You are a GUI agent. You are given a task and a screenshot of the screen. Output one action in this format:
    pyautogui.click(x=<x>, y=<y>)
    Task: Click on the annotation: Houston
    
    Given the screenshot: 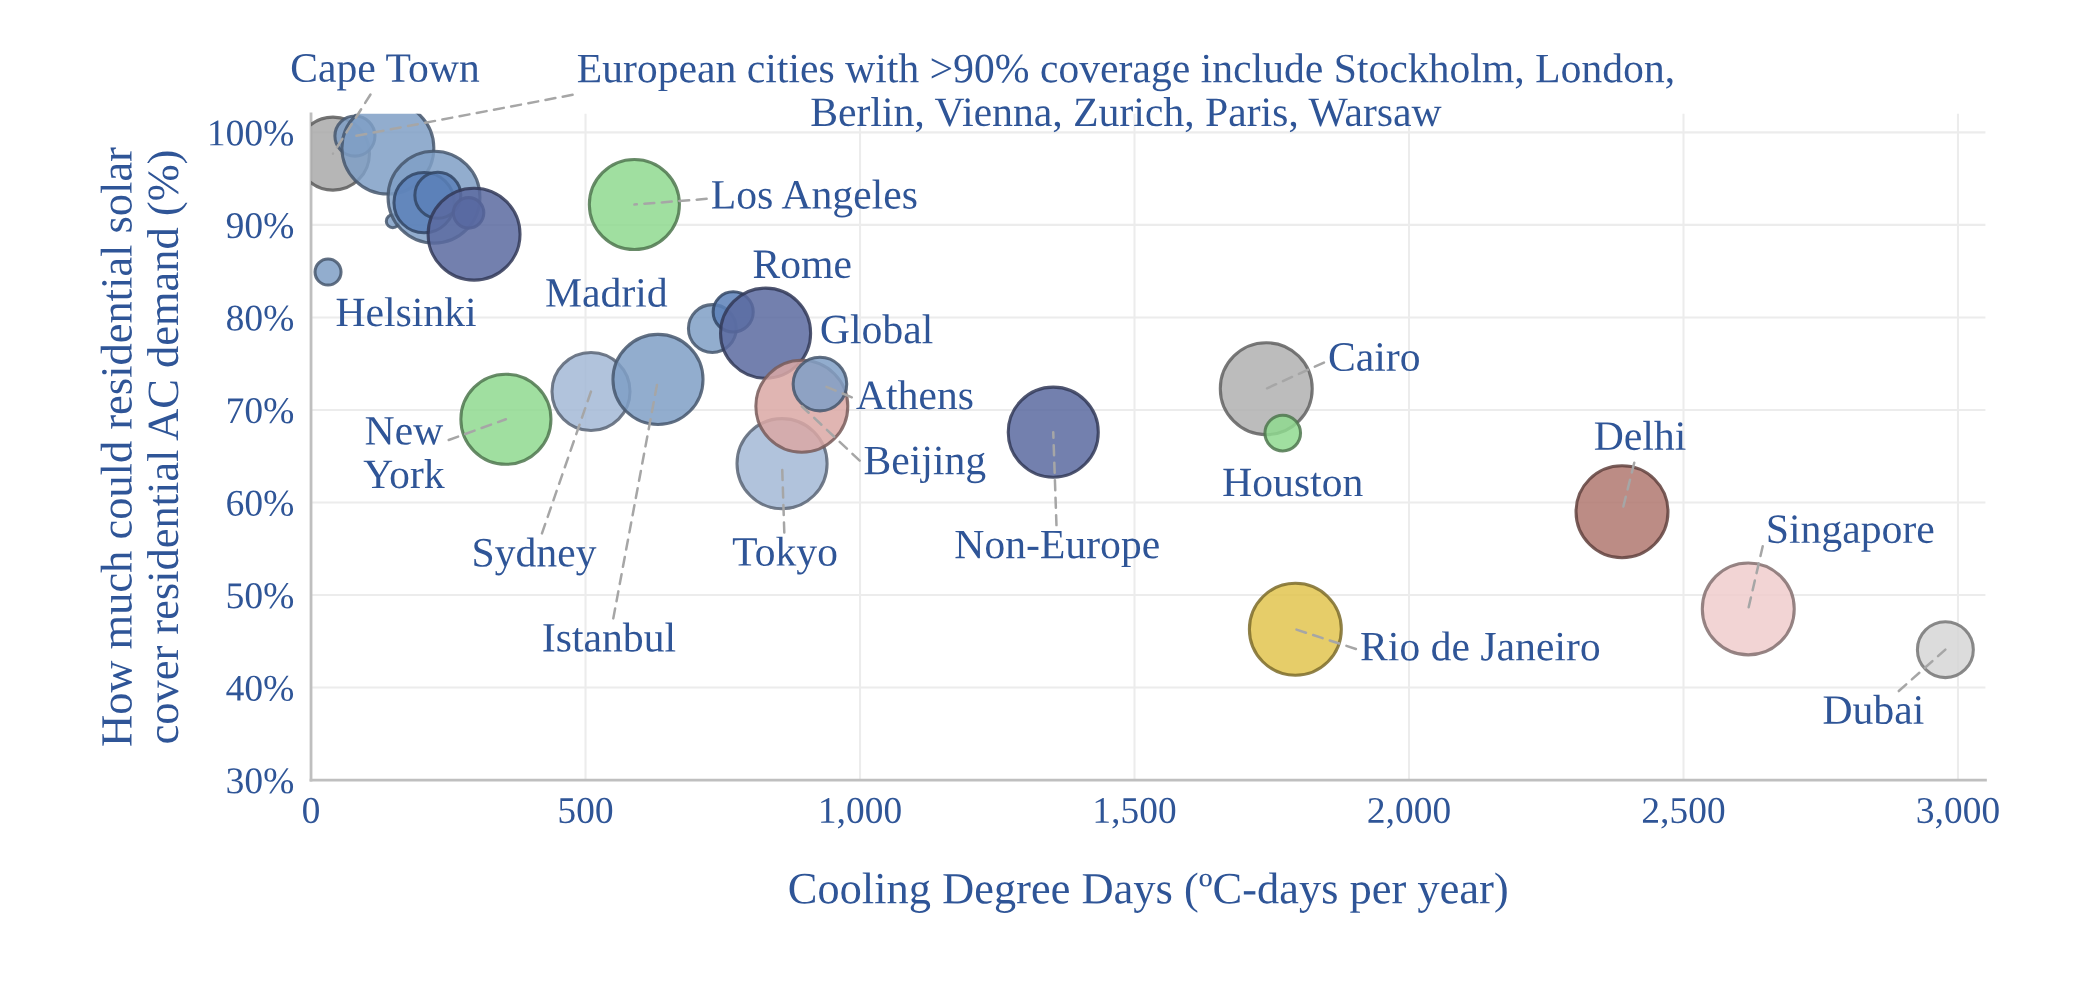 What is the action you would take?
    pyautogui.click(x=1293, y=482)
    